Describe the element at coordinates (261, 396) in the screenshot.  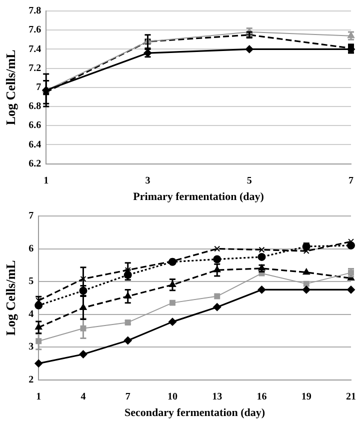
I see `x-tick-label: 16` at that location.